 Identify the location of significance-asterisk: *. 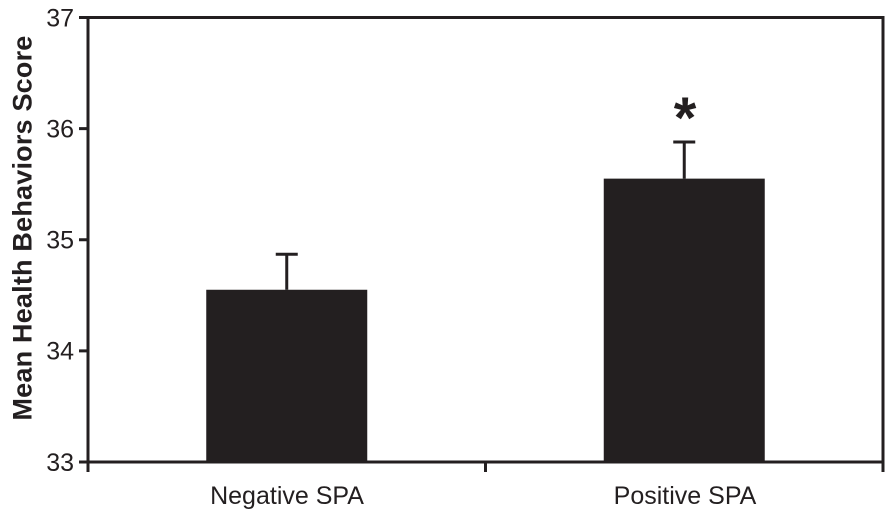
(685, 118).